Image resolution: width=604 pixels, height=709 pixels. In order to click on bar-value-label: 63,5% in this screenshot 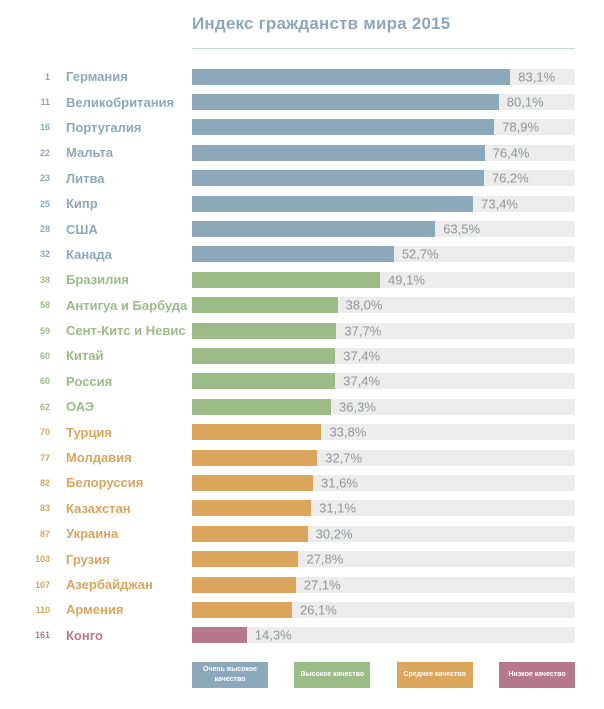, I will do `click(462, 229)`.